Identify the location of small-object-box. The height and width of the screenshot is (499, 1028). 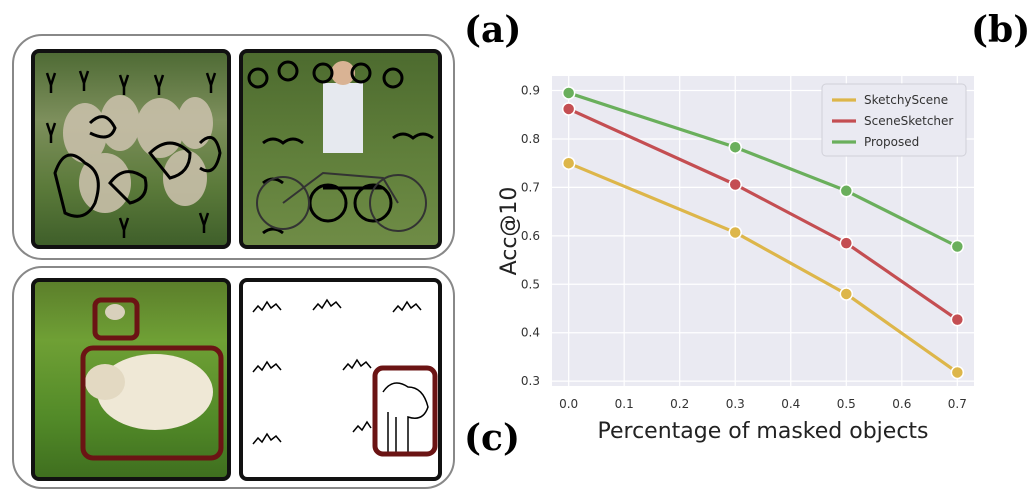
(116, 319).